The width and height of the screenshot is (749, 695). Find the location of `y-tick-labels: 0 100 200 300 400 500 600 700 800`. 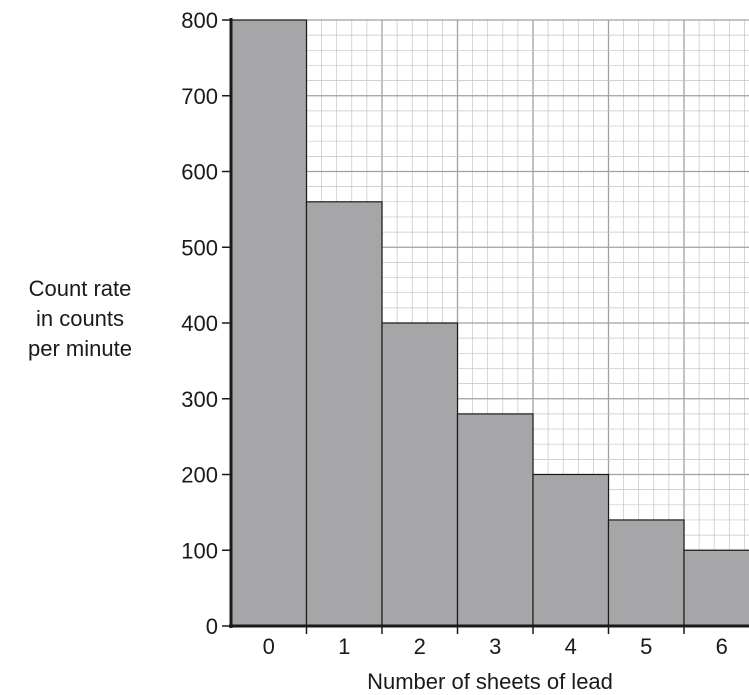

y-tick-labels: 0 100 200 300 400 500 600 700 800 is located at coordinates (206, 323).